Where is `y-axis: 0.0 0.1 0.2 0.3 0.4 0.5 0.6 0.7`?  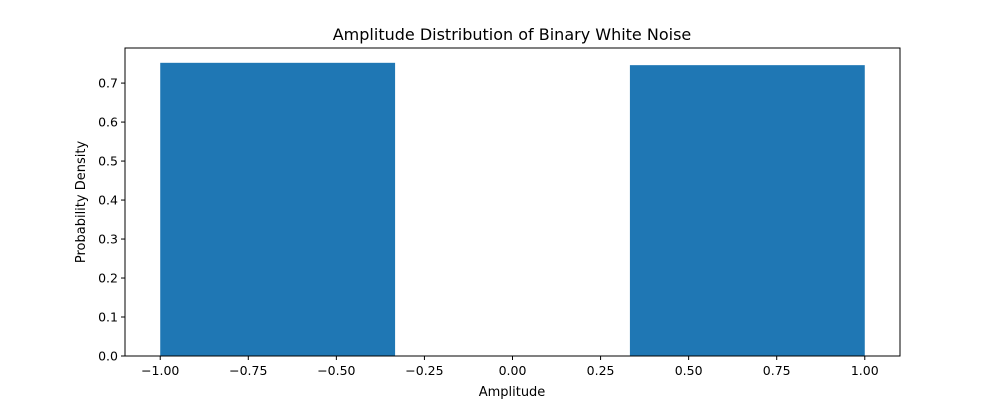 y-axis: 0.0 0.1 0.2 0.3 0.4 0.5 0.6 0.7 is located at coordinates (111, 220).